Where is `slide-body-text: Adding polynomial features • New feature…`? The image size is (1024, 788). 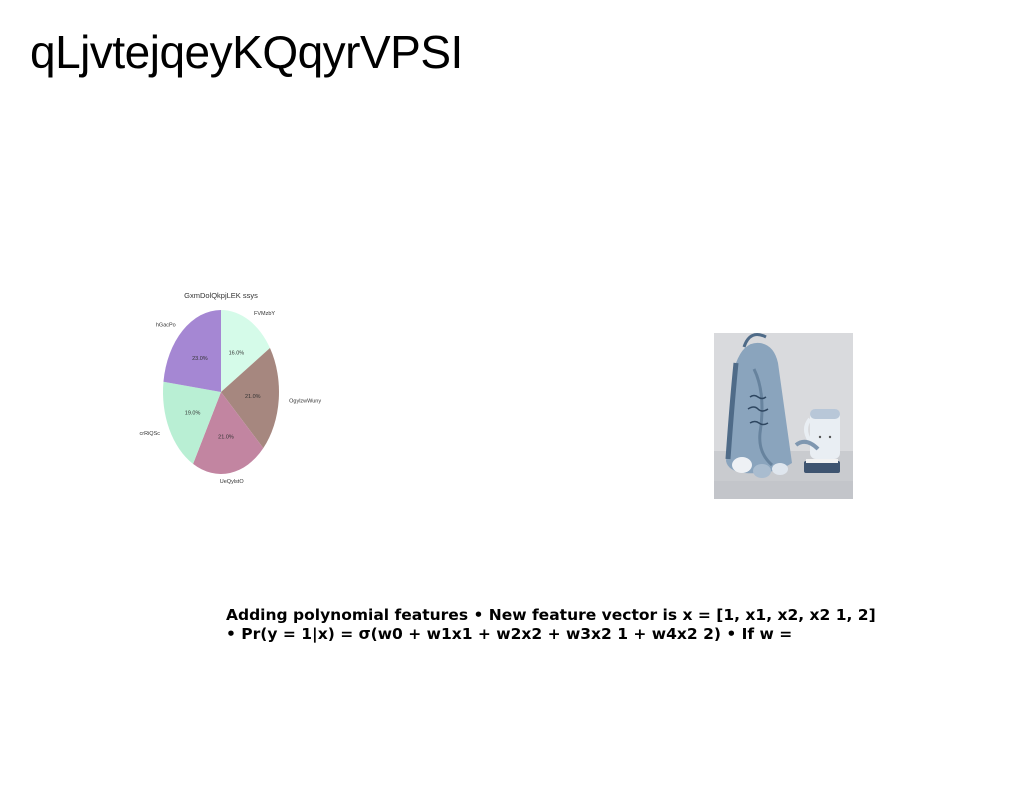
slide-body-text: Adding polynomial features • New feature… is located at coordinates (551, 624).